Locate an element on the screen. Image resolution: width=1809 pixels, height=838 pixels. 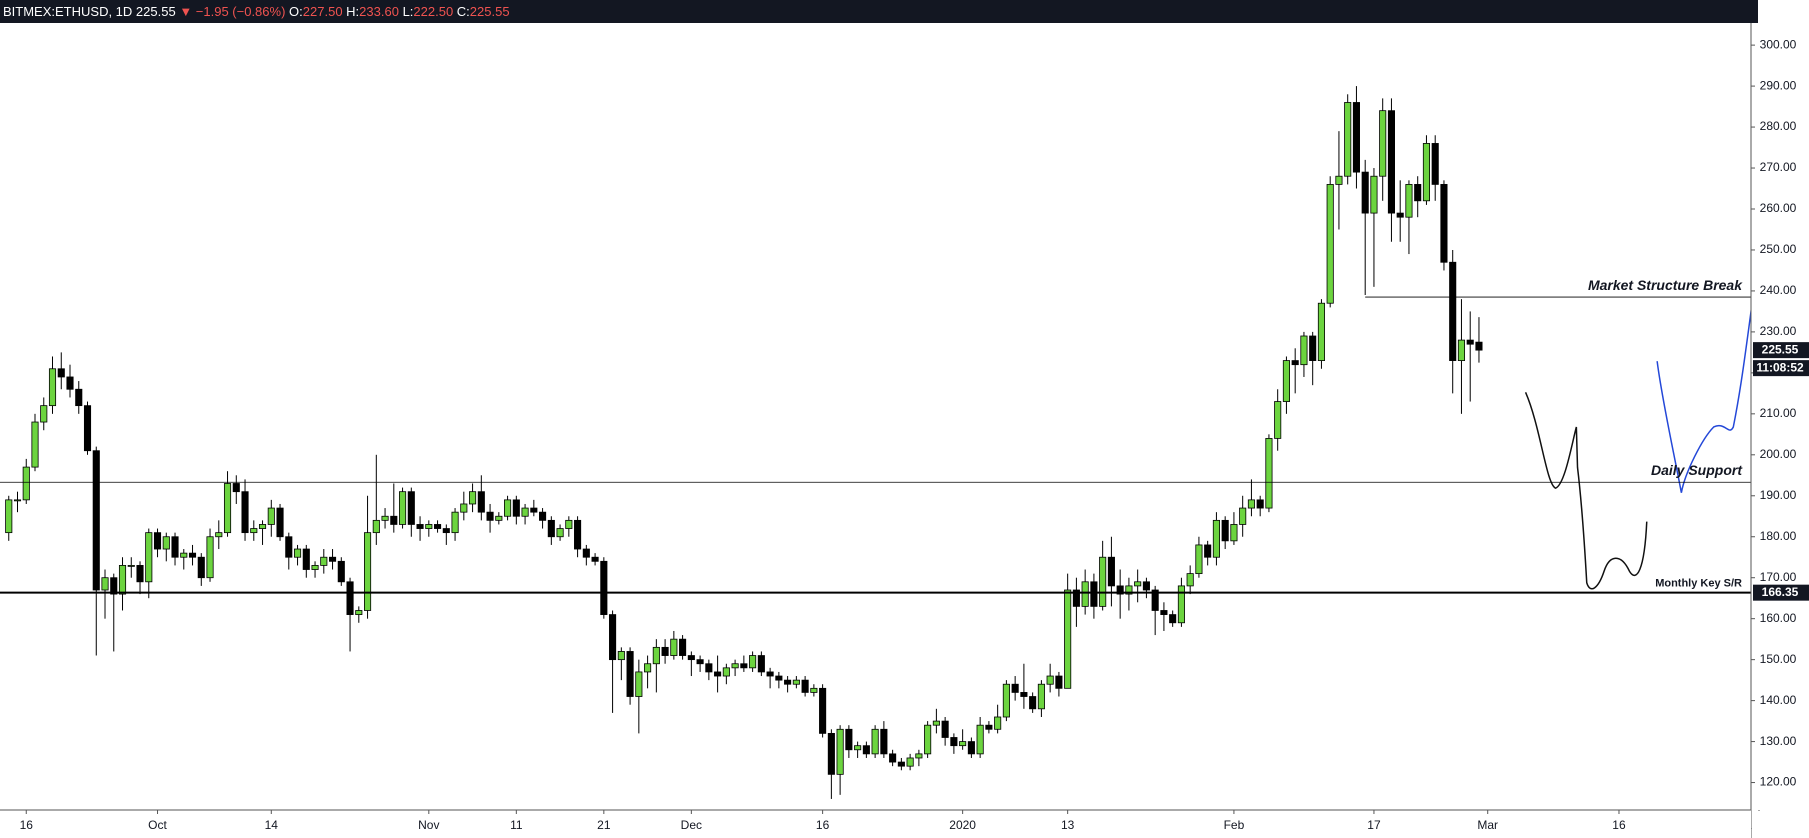
x-tick-label: Mar is located at coordinates (1487, 825).